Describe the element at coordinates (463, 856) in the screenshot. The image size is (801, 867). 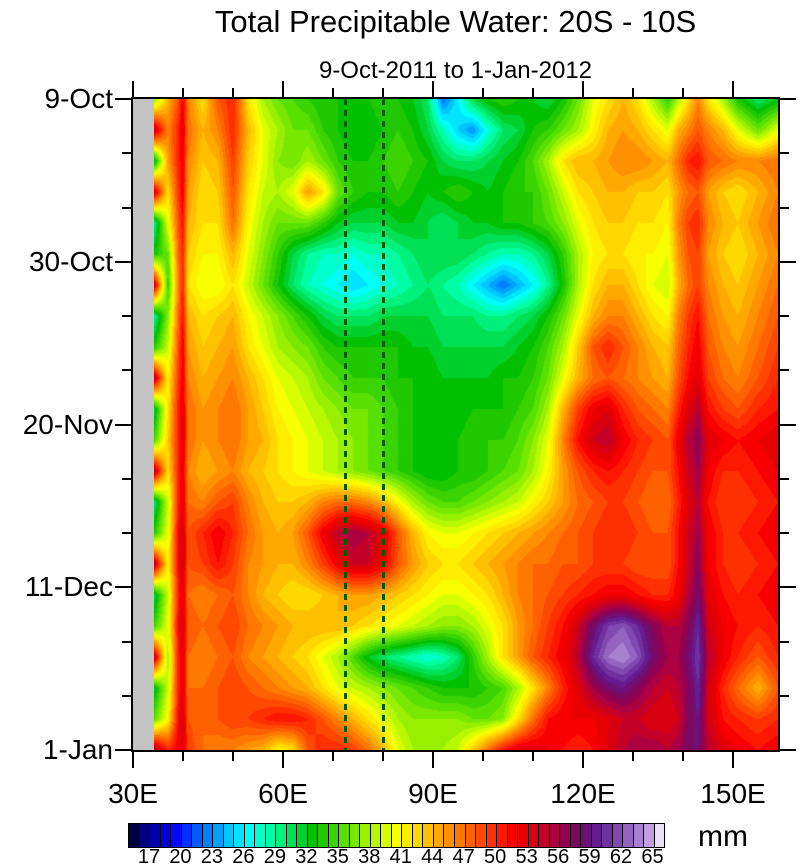
I see `colorbar-tick-label: 47` at that location.